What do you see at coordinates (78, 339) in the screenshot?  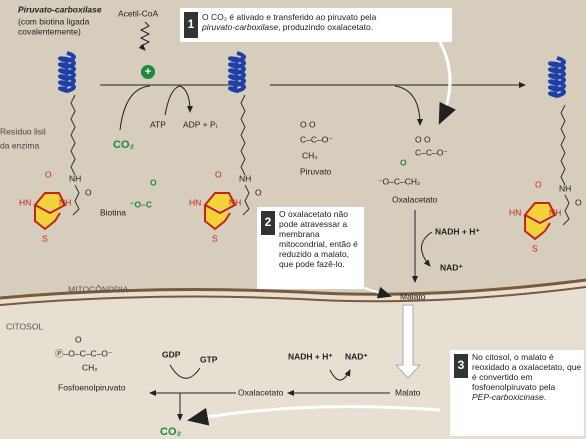 I see `pep: O` at bounding box center [78, 339].